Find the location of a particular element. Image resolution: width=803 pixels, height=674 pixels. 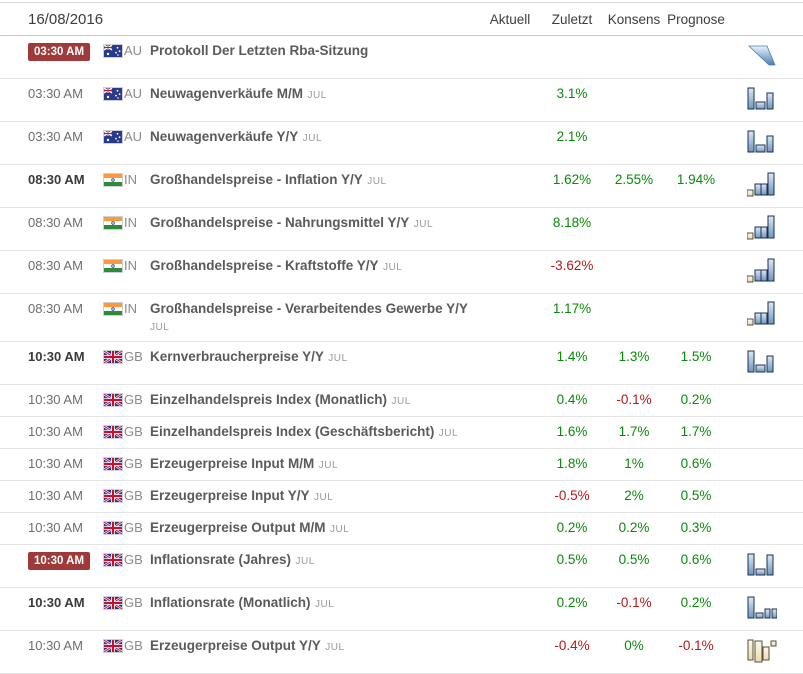

event-name-cell: Kernverbraucherpreise Y/Y JUL is located at coordinates (314, 357).